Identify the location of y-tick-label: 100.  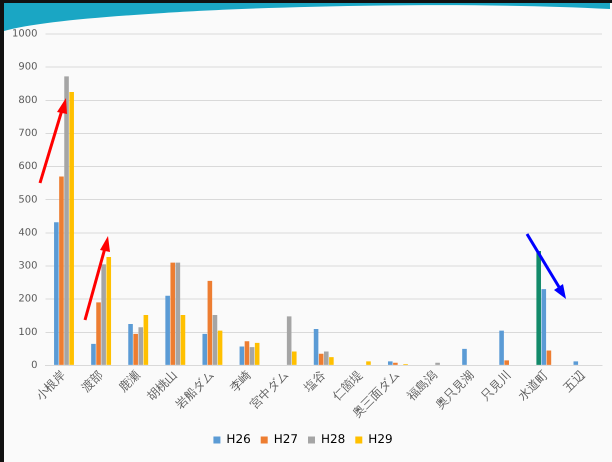
(28, 332).